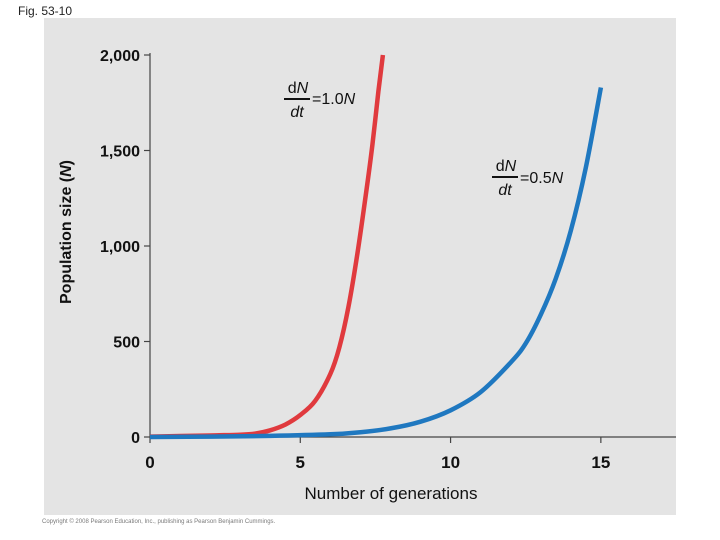 The height and width of the screenshot is (540, 720). Describe the element at coordinates (66, 240) in the screenshot. I see `y-axis-label-main: Population size (` at that location.